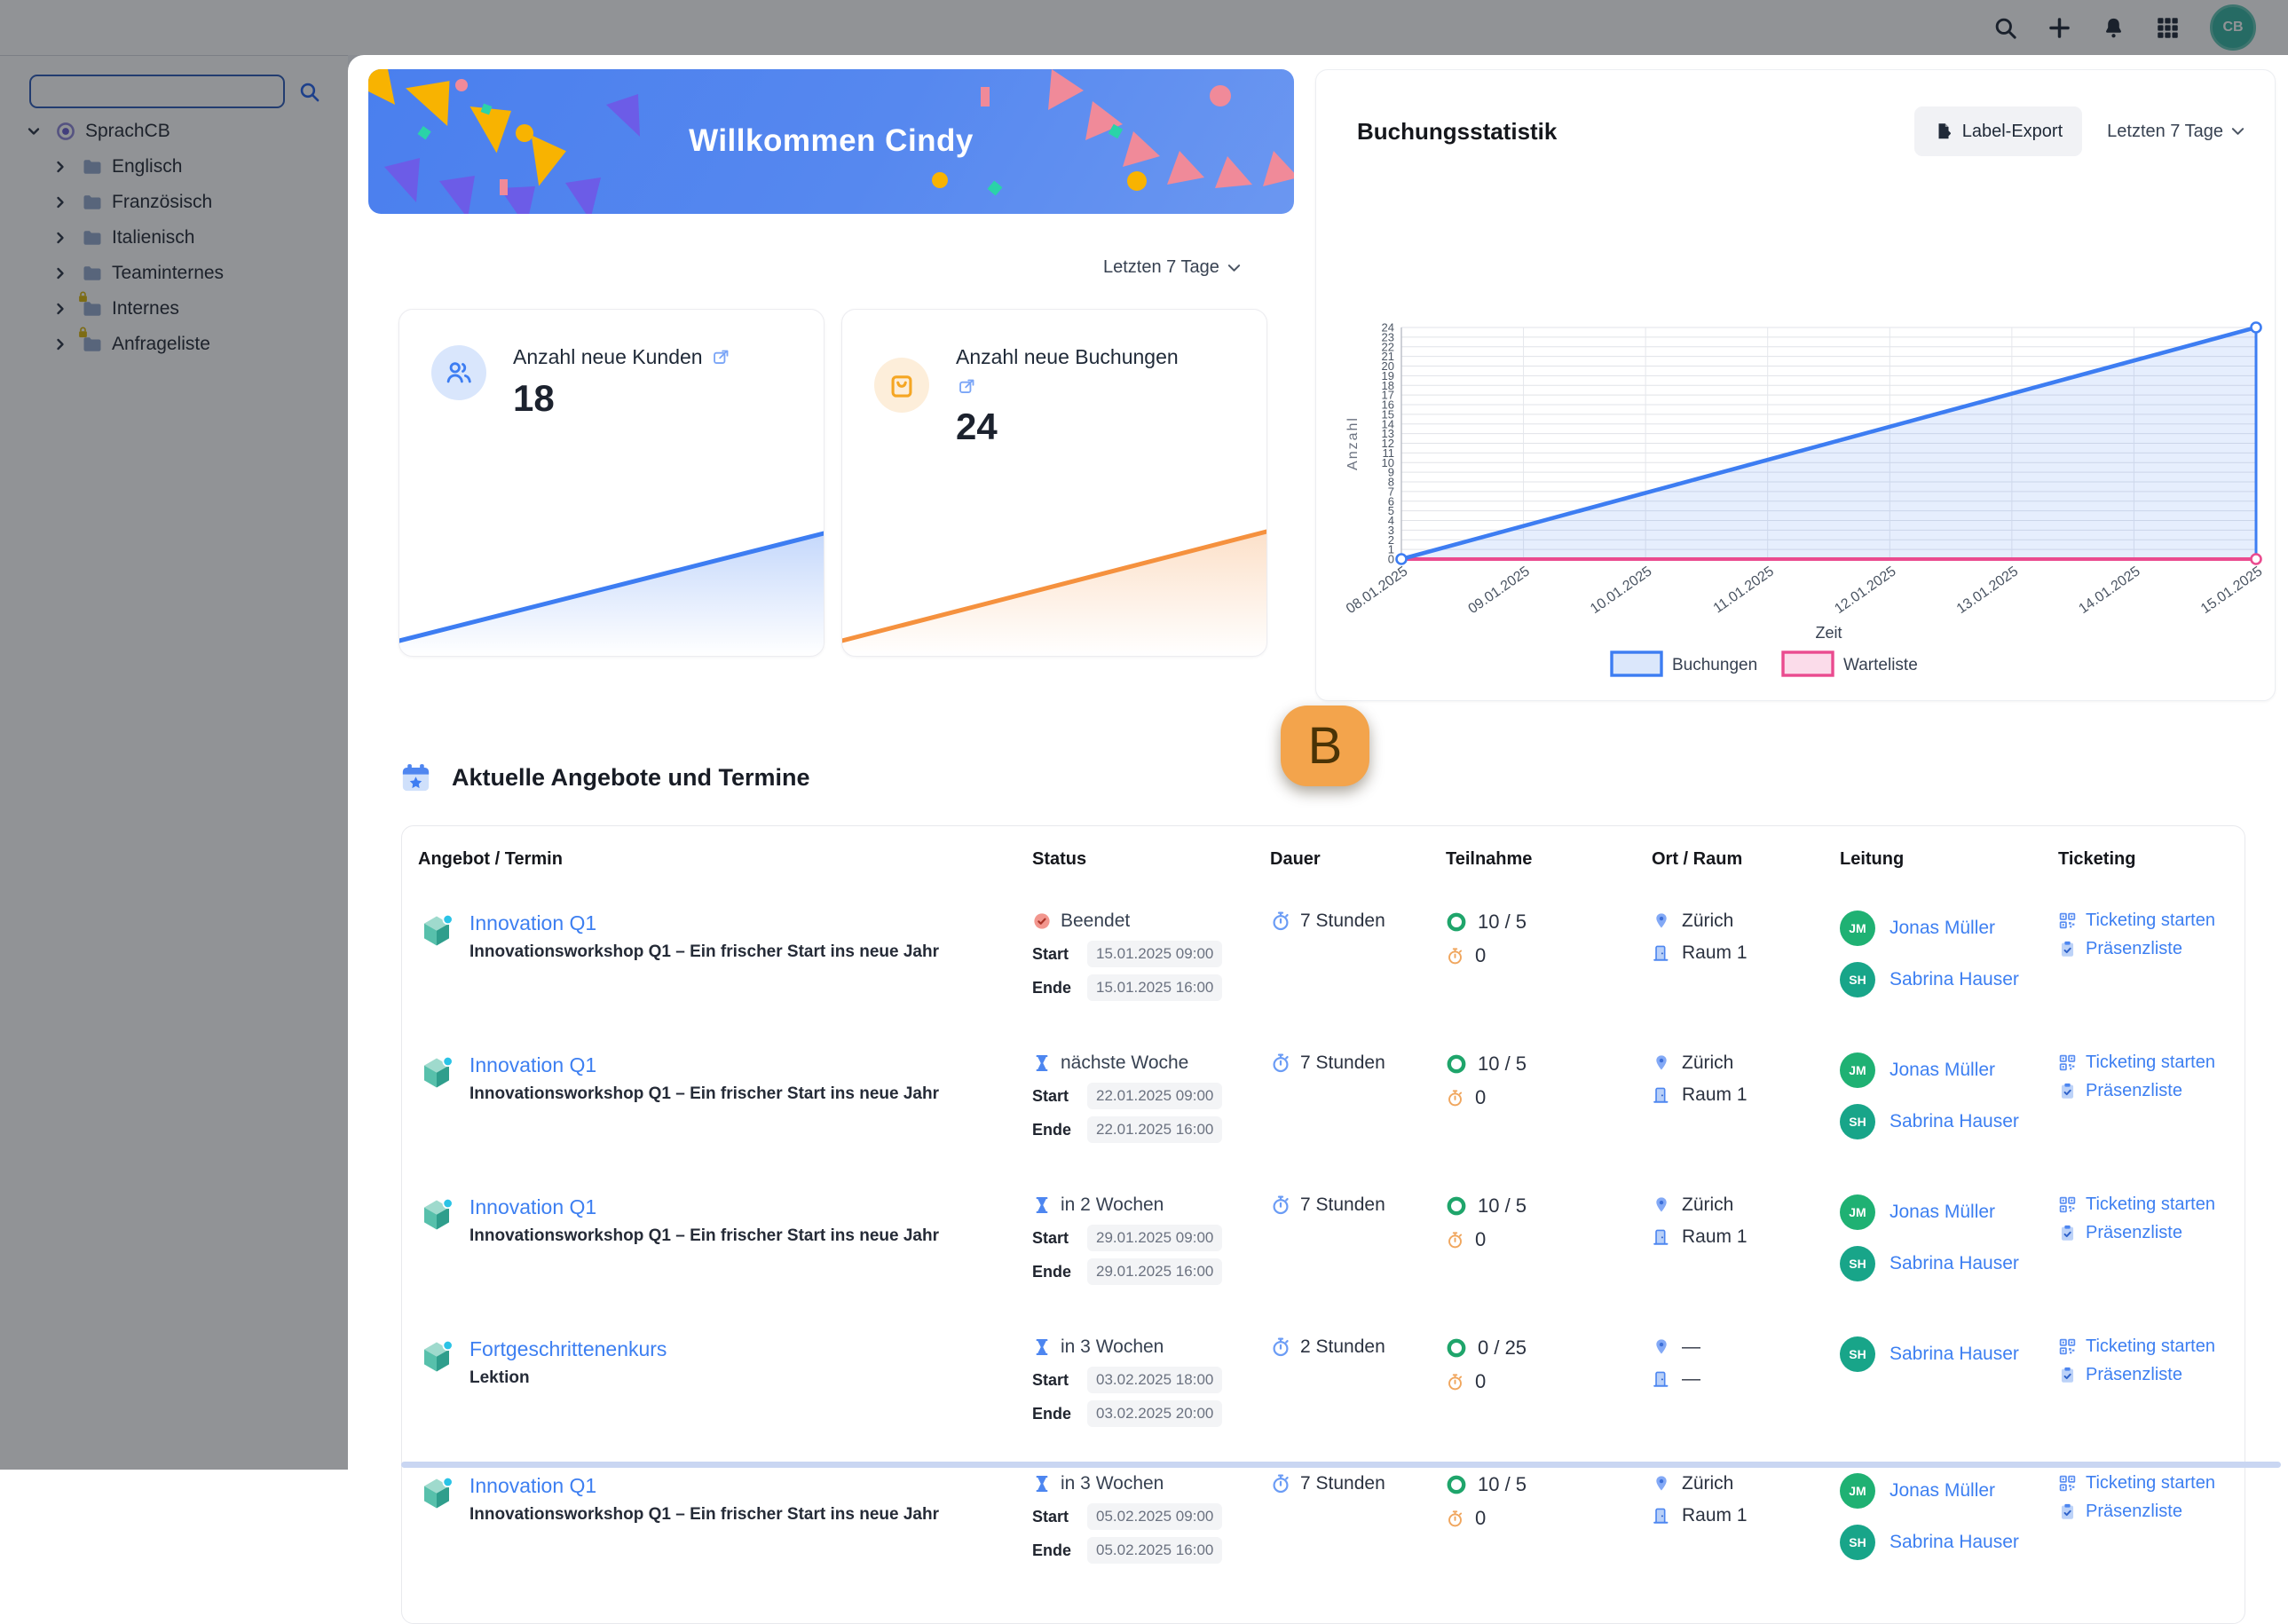 This screenshot has width=2288, height=1624. I want to click on chevron-down-icon, so click(2238, 131).